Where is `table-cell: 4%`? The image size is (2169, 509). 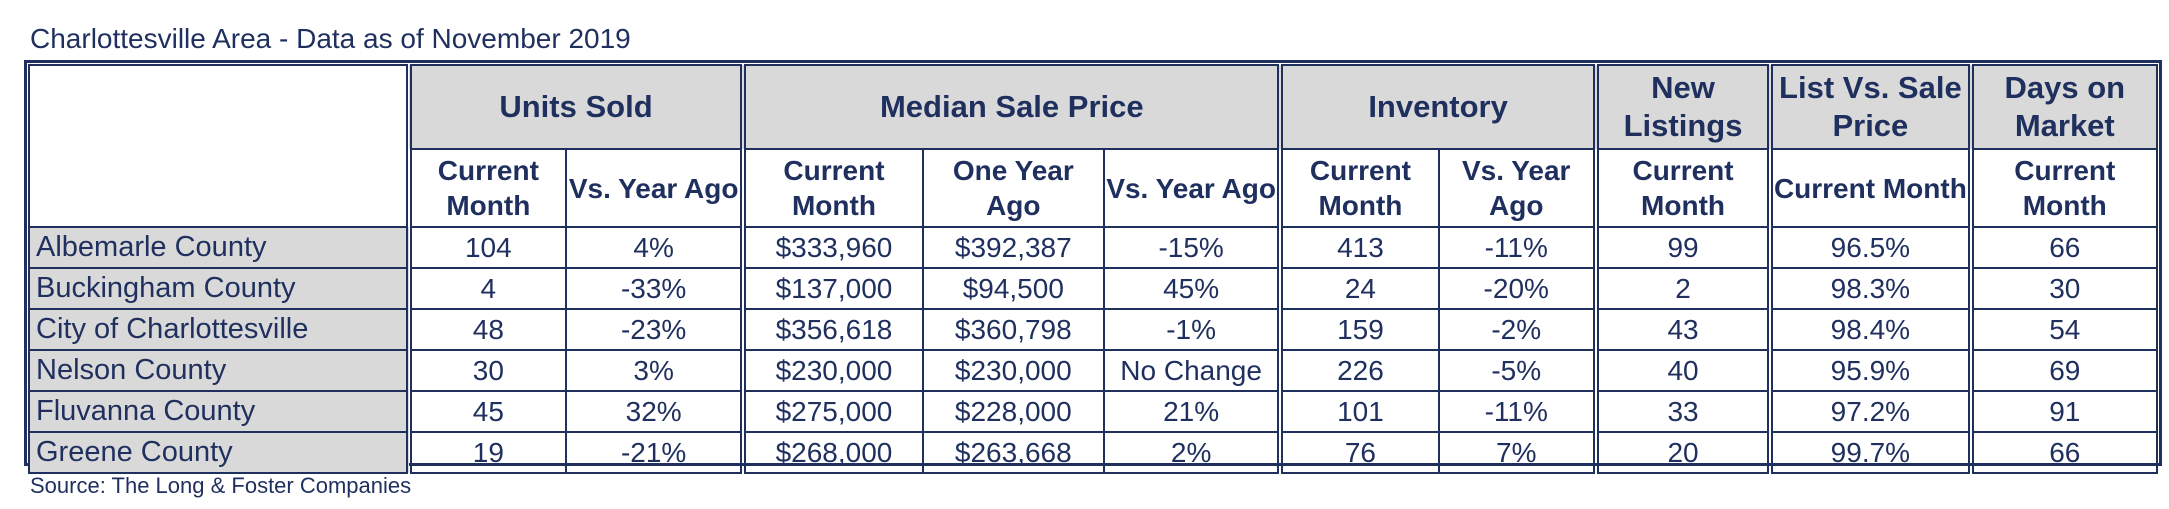 table-cell: 4% is located at coordinates (654, 247).